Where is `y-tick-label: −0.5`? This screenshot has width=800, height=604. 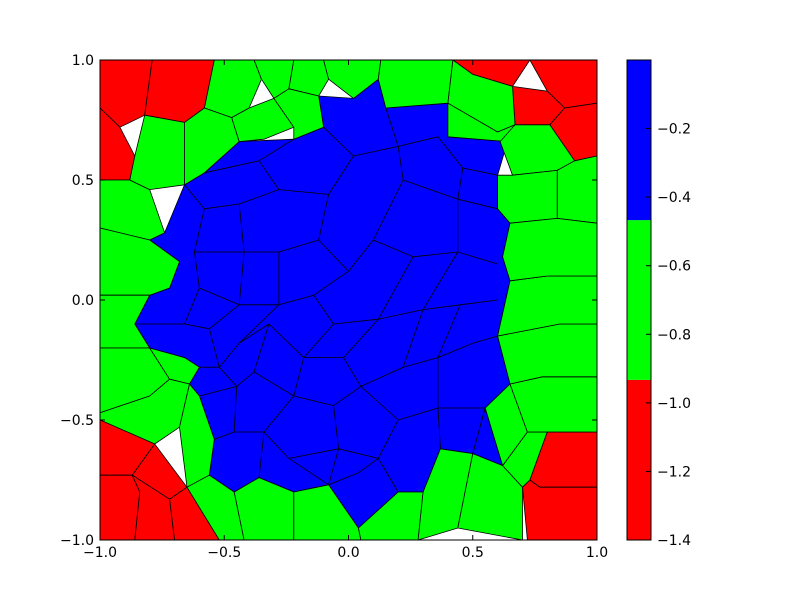 y-tick-label: −0.5 is located at coordinates (77, 421).